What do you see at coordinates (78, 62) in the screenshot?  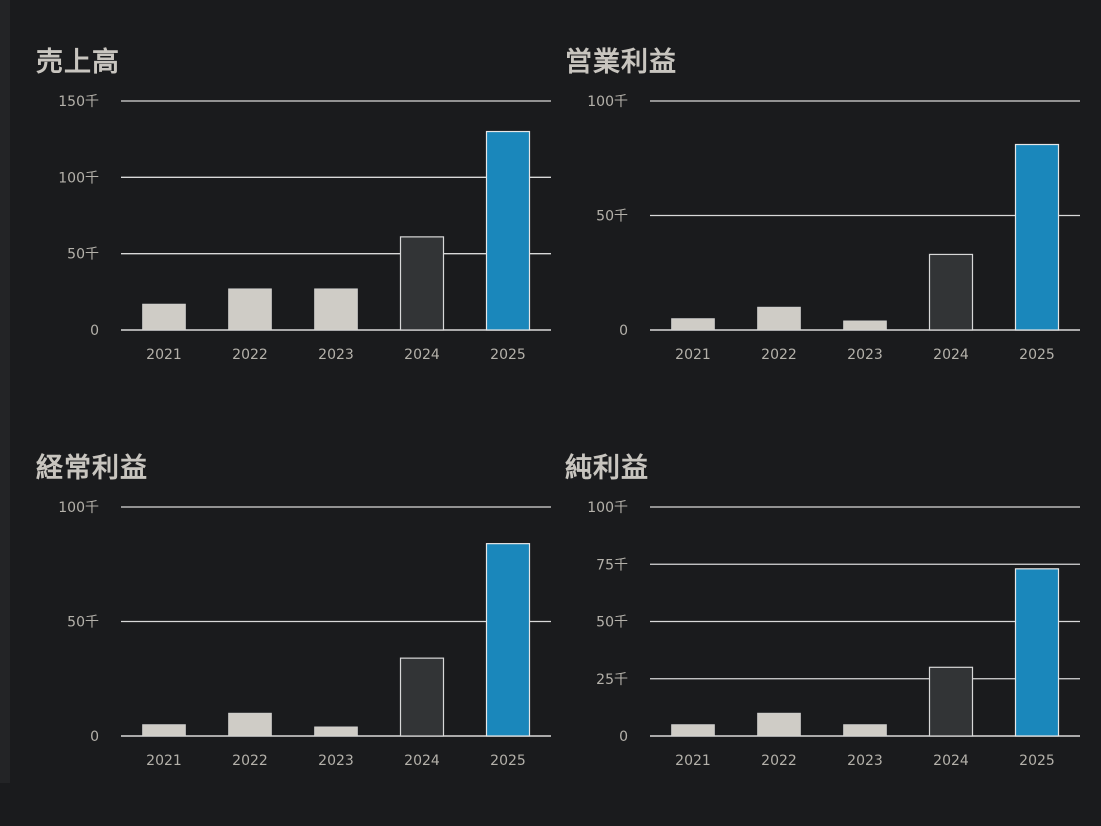 I see `chart-title: 売上高` at bounding box center [78, 62].